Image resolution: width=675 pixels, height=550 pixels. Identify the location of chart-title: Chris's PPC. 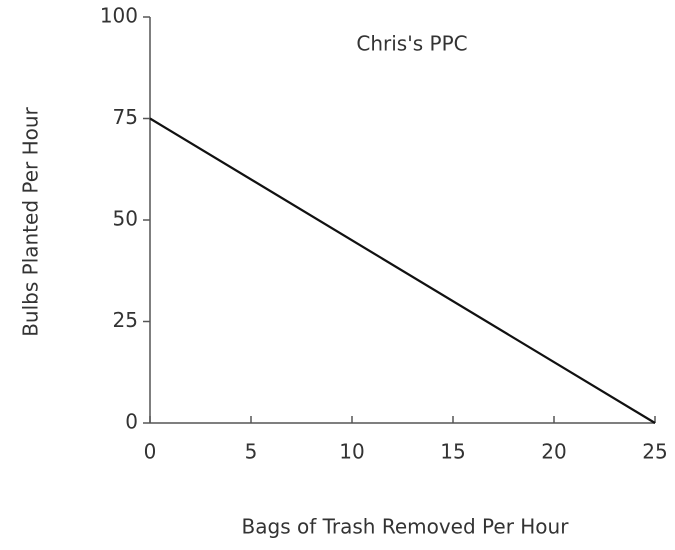
(411, 44).